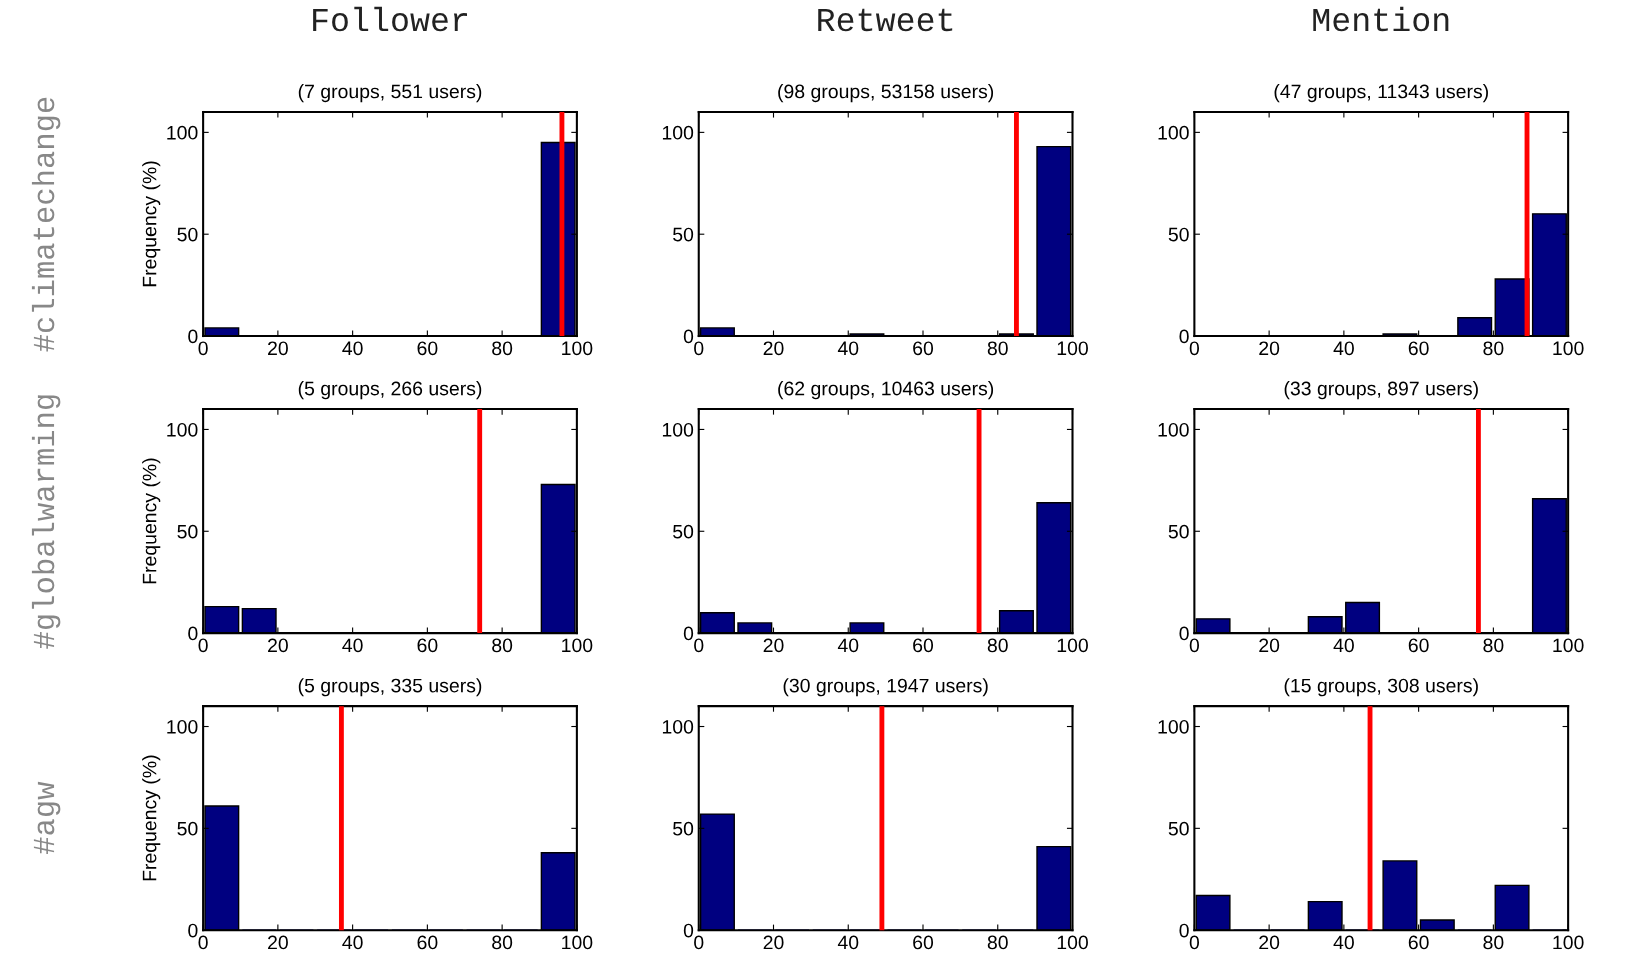 The image size is (1625, 974). What do you see at coordinates (46, 224) in the screenshot?
I see `text: #climatechange` at bounding box center [46, 224].